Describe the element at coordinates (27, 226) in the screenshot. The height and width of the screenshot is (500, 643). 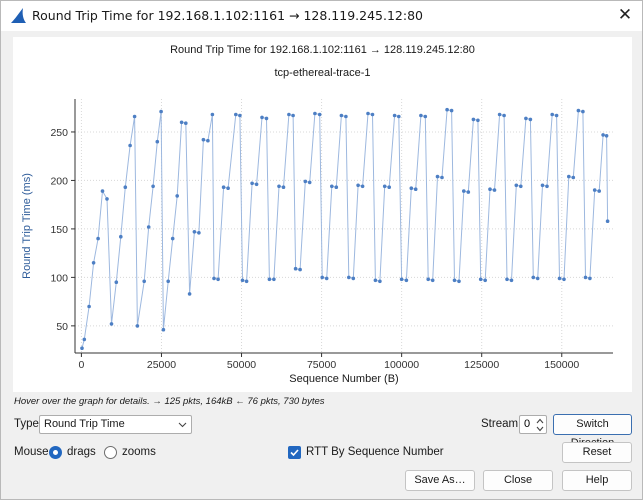
I see `y-axis-label: Round Trip Time (ms)` at that location.